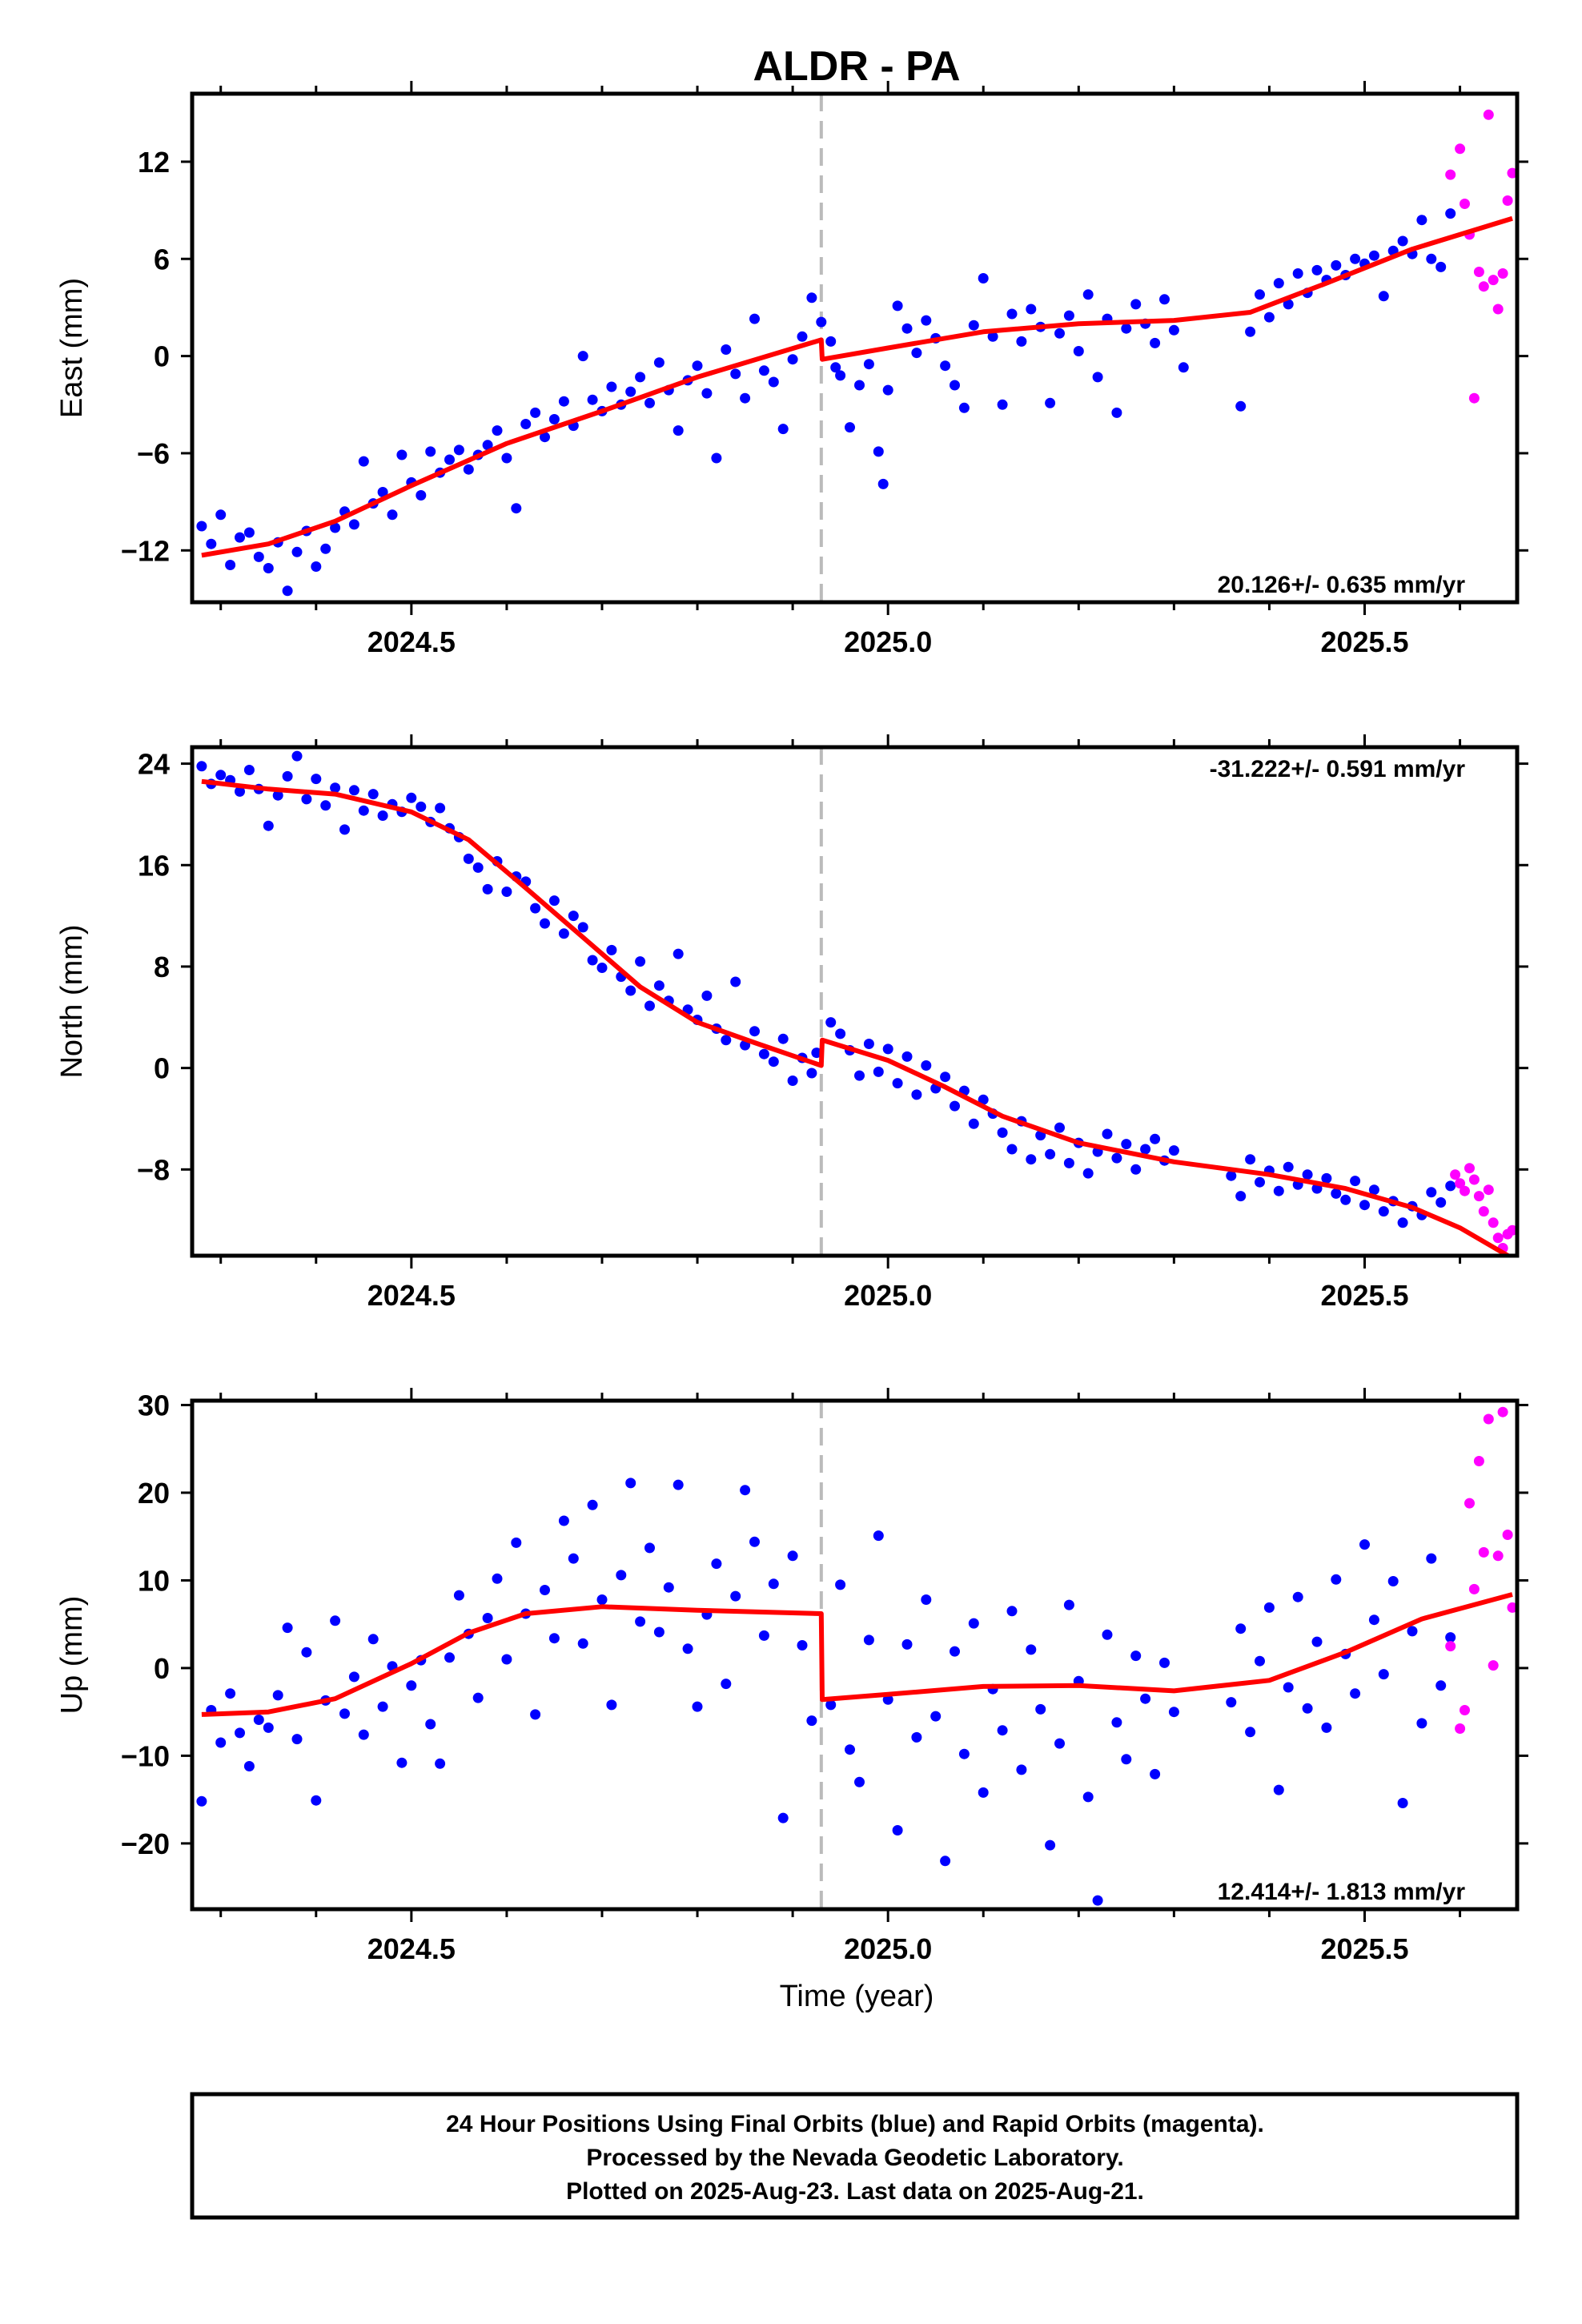 The image size is (1582, 2324). What do you see at coordinates (1338, 769) in the screenshot?
I see `north-rate-label: -31.222+/- 0.591 mm/yr` at bounding box center [1338, 769].